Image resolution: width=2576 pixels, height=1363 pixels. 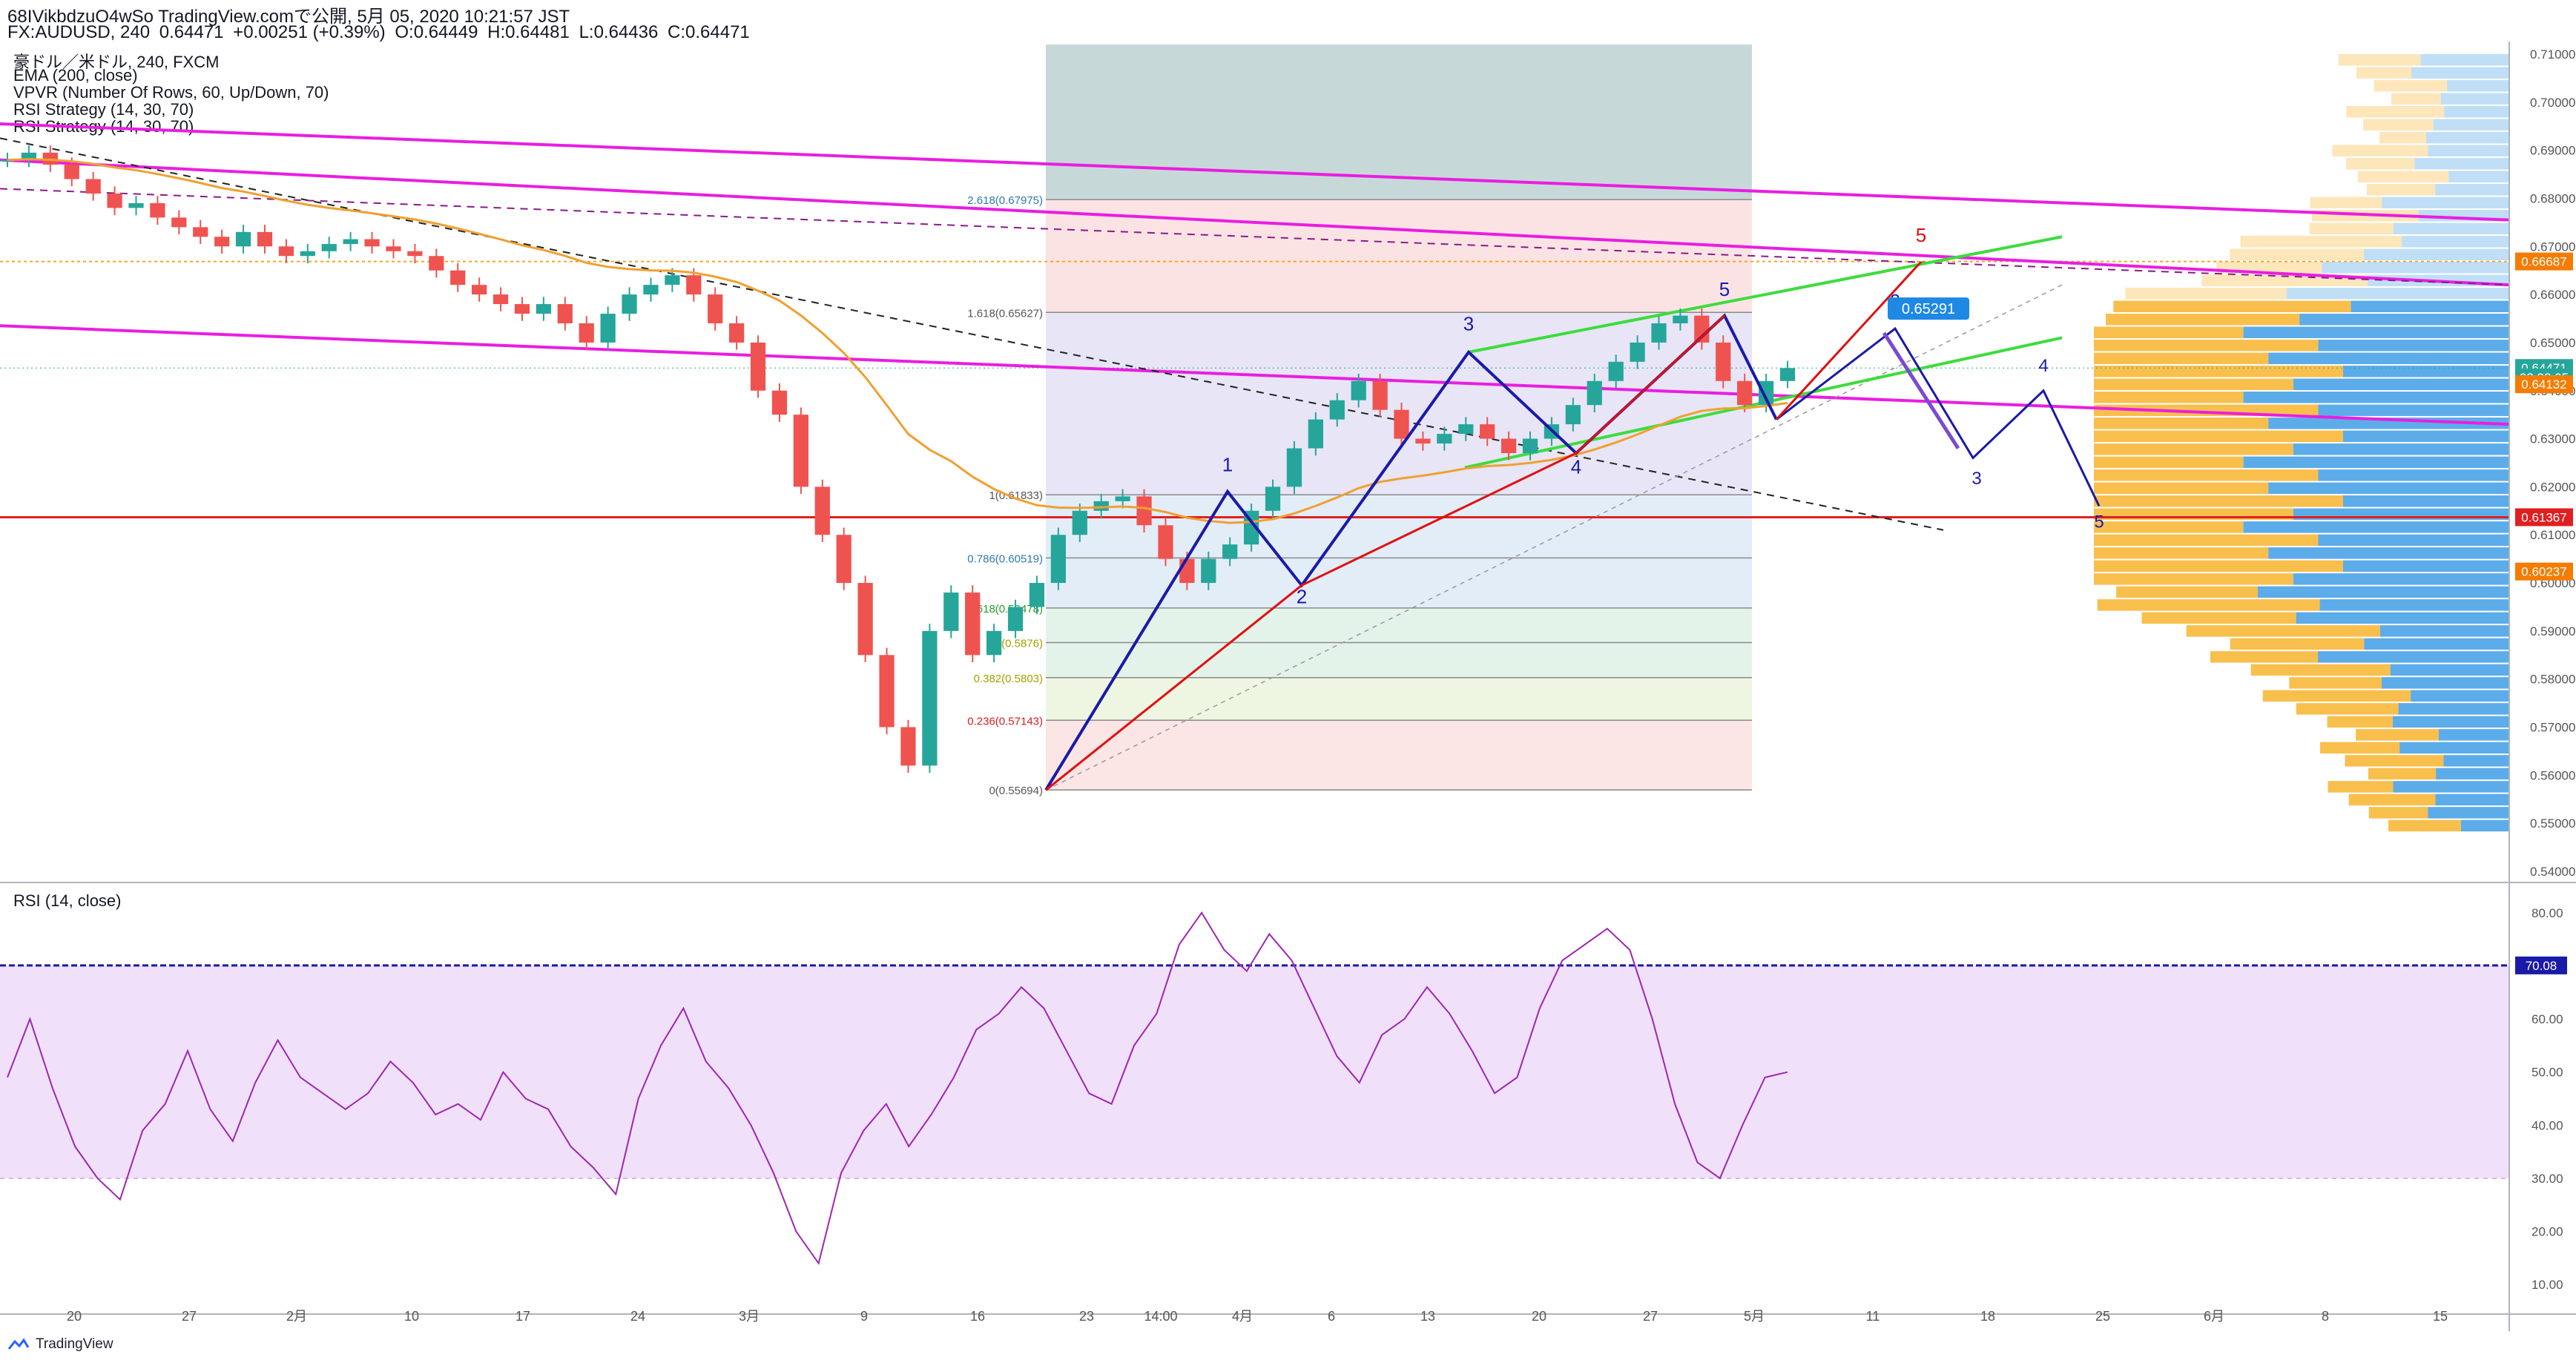 I want to click on rsi-tick-label: 20.00, so click(x=2547, y=1232).